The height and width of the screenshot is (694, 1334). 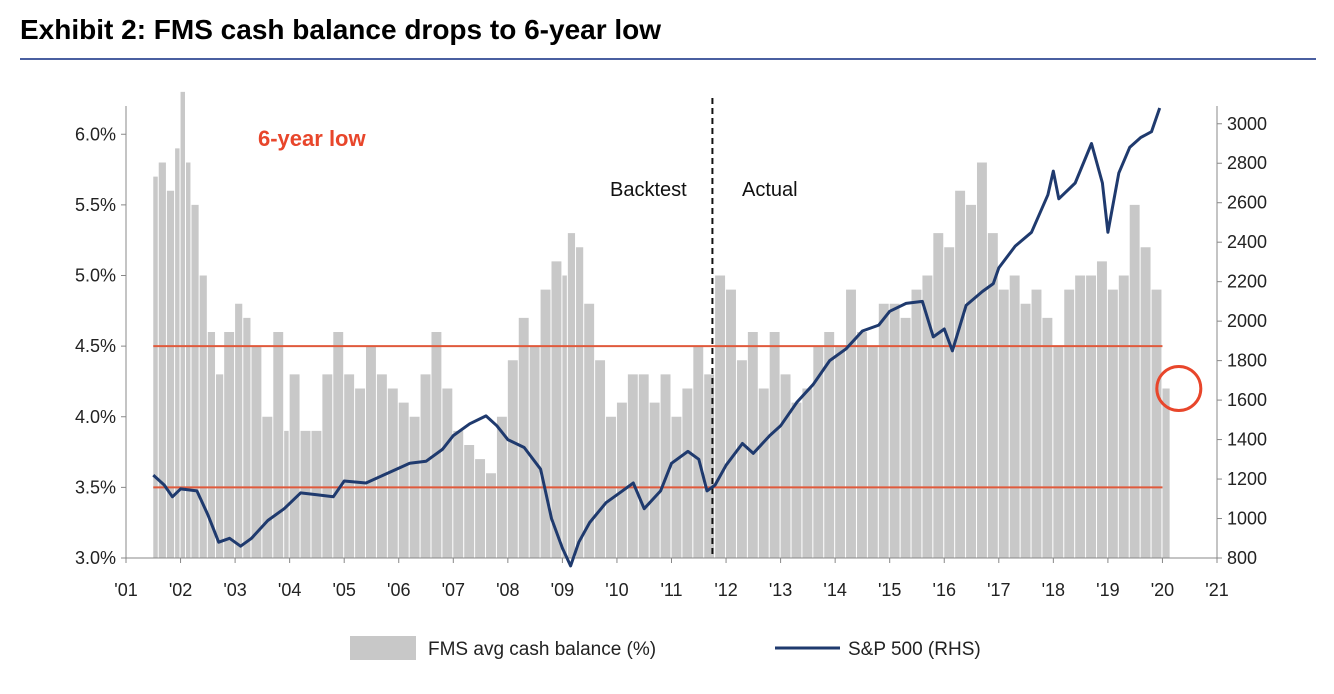 I want to click on left-tick-label: 3.0%, so click(x=95, y=558).